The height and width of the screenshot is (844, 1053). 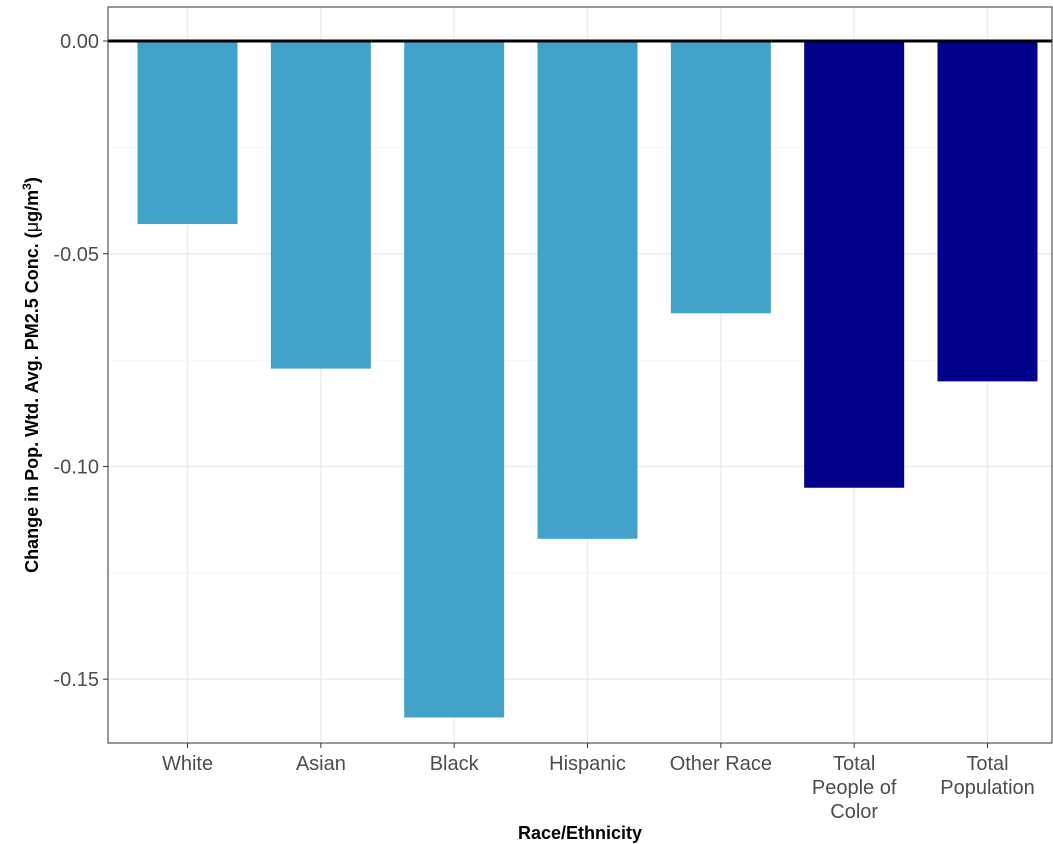 I want to click on x-tick-label-line: People of, so click(x=854, y=788).